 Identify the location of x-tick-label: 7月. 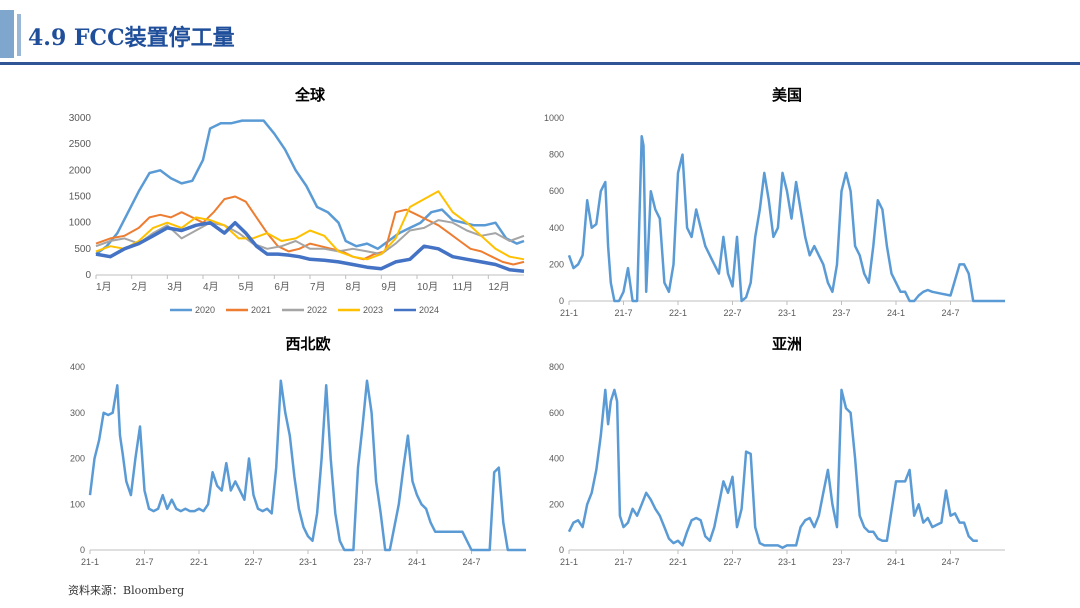
(318, 287).